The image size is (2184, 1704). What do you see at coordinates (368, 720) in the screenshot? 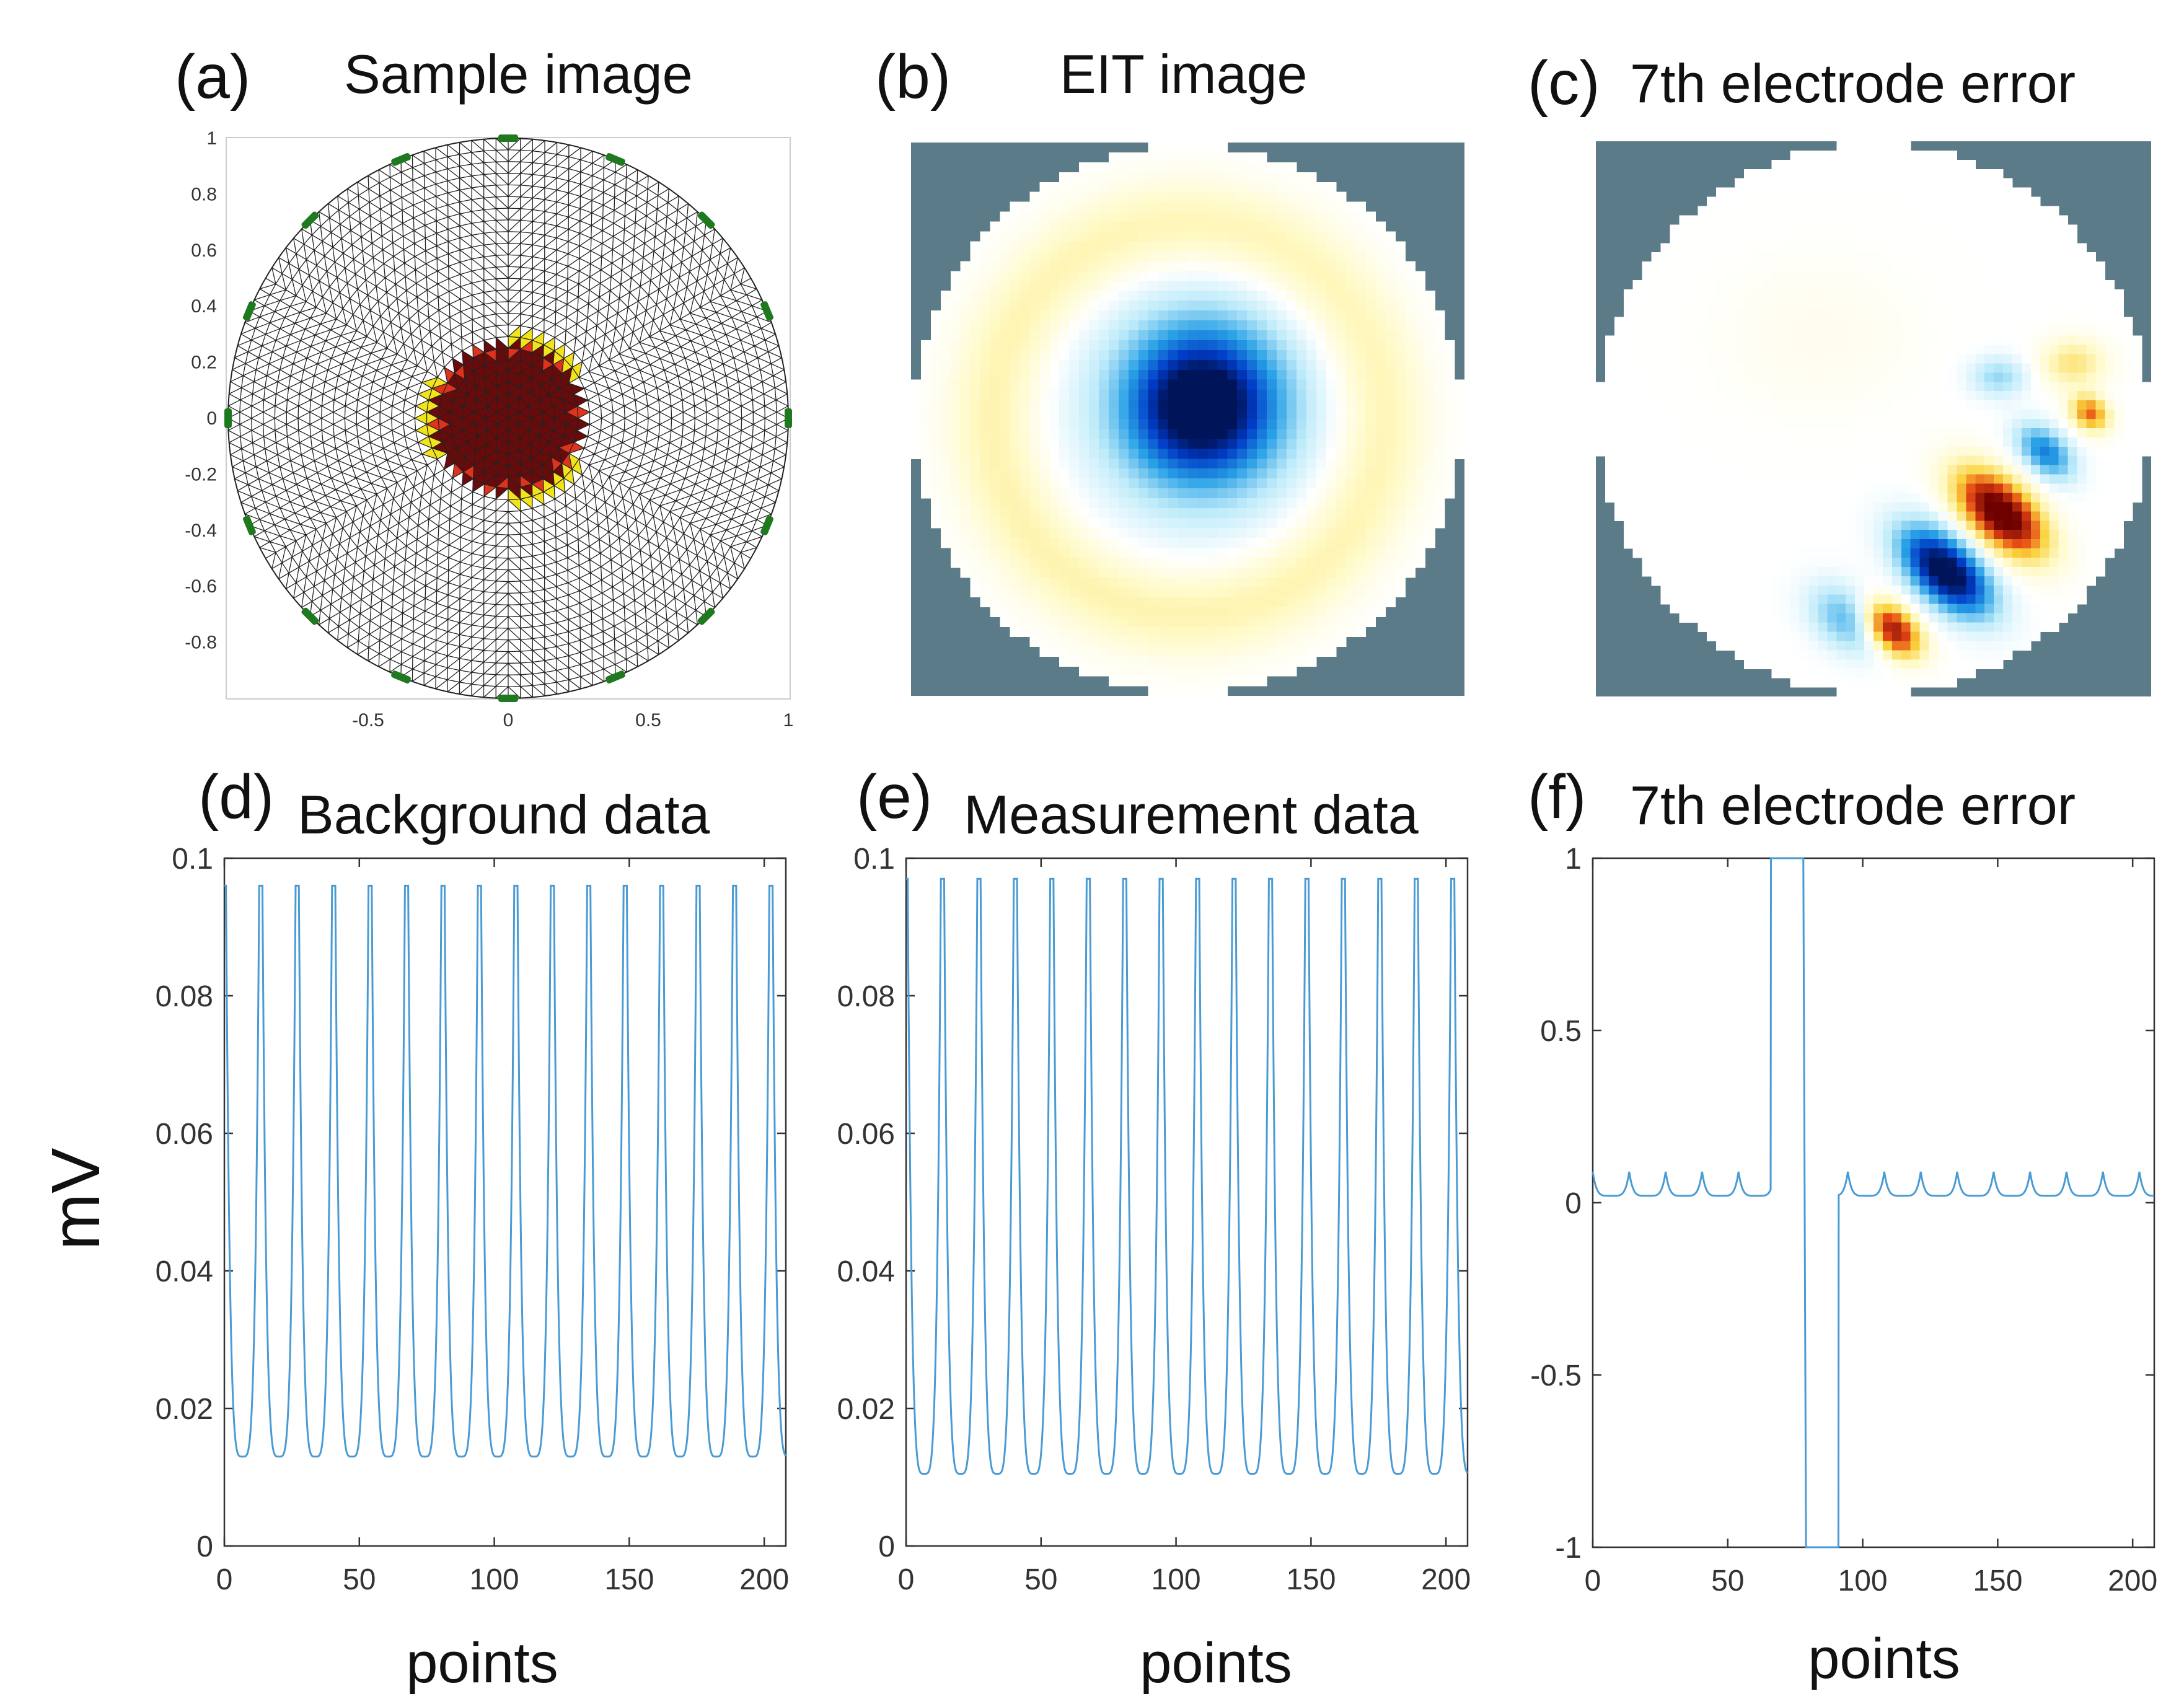
I see `panel-a-xtick: -0.5` at bounding box center [368, 720].